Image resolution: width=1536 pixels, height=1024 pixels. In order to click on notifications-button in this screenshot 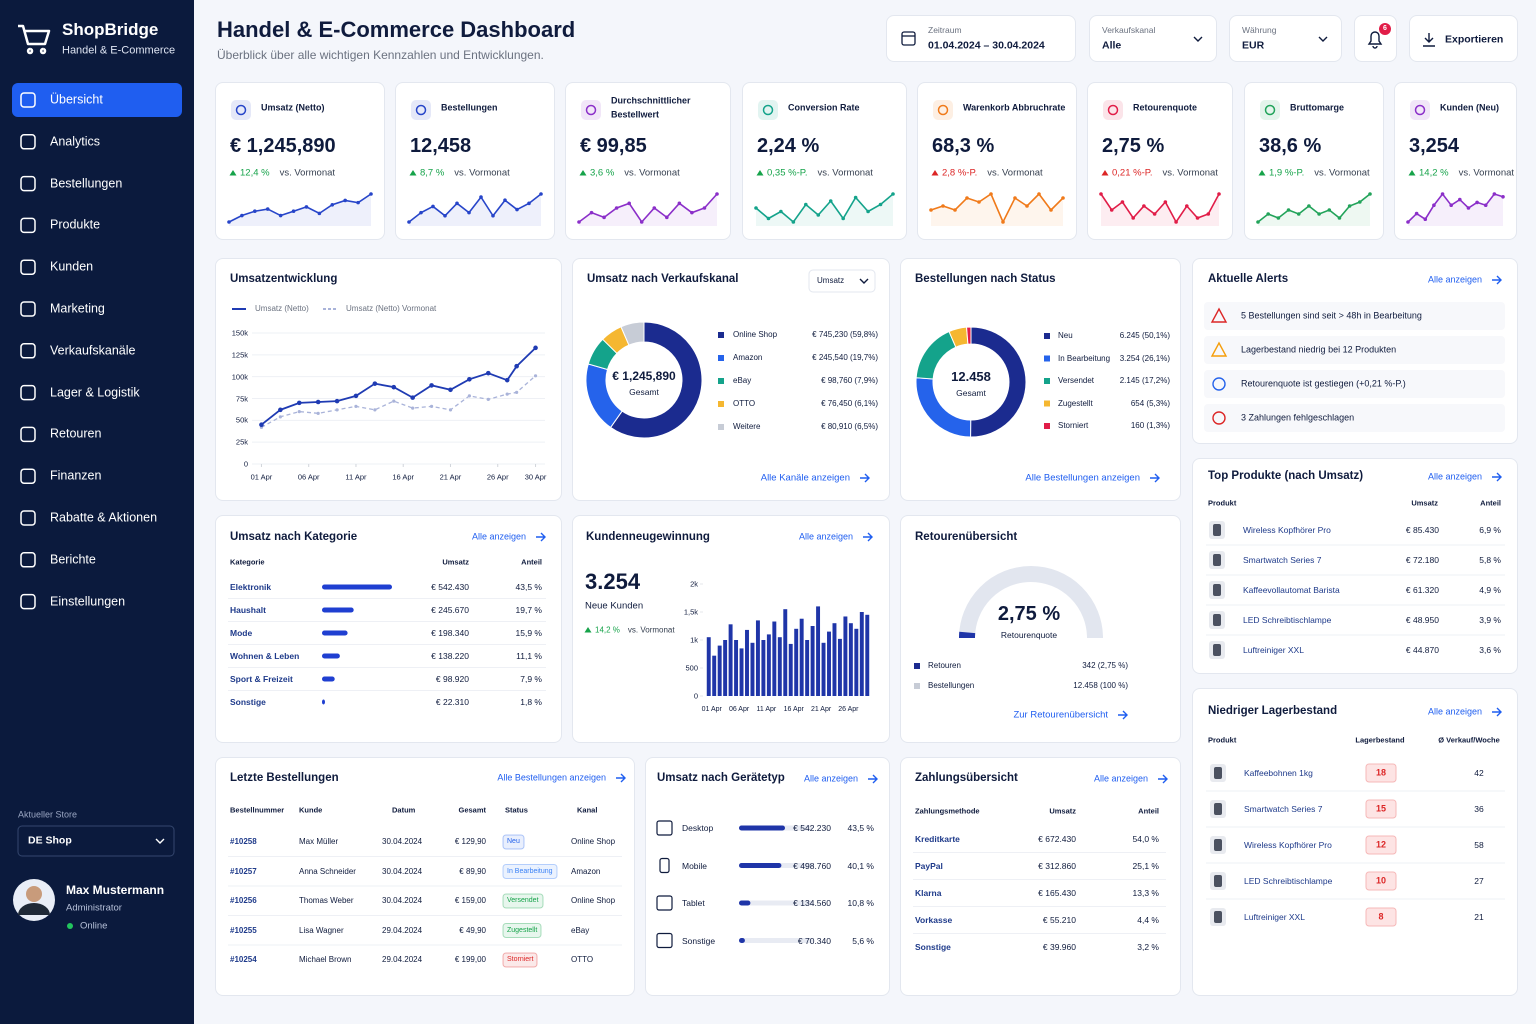, I will do `click(1375, 38)`.